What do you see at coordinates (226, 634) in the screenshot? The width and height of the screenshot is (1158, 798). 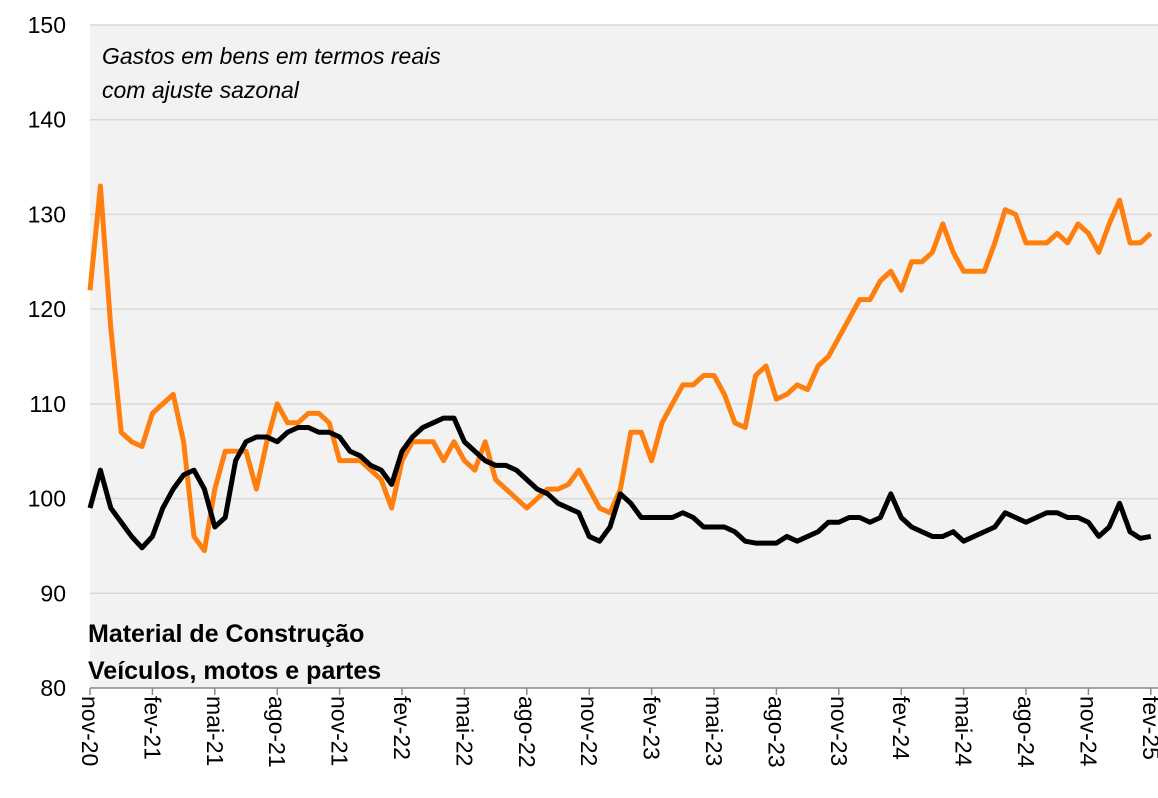 I see `legend-entry: Material de Construção` at bounding box center [226, 634].